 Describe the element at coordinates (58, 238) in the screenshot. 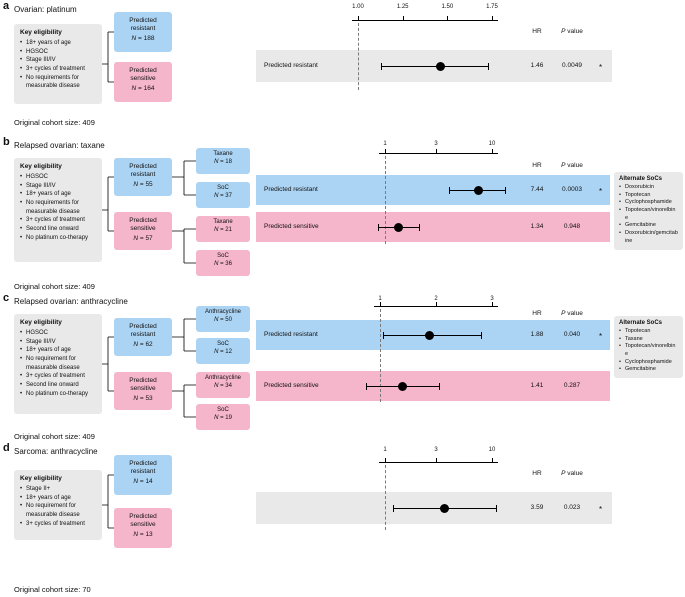

I see `eligibility-item: No platinum co-therapy` at that location.